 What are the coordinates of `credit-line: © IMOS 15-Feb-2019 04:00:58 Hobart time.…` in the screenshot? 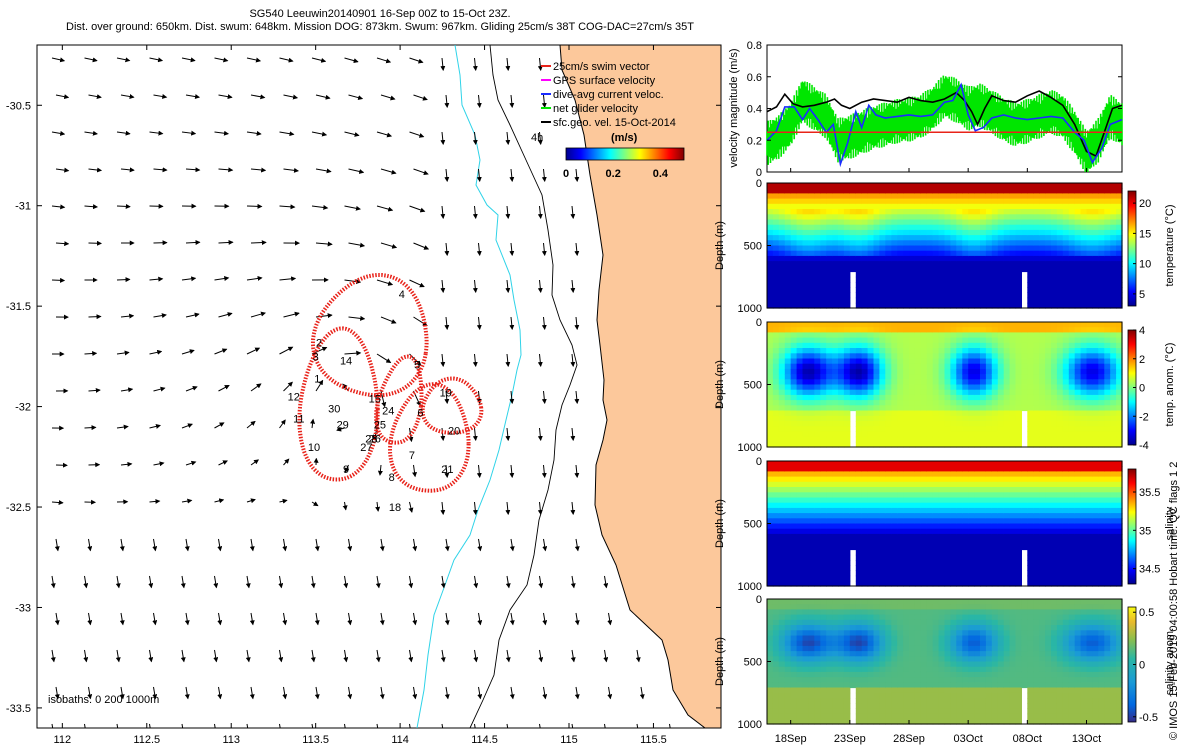 It's located at (1174, 600).